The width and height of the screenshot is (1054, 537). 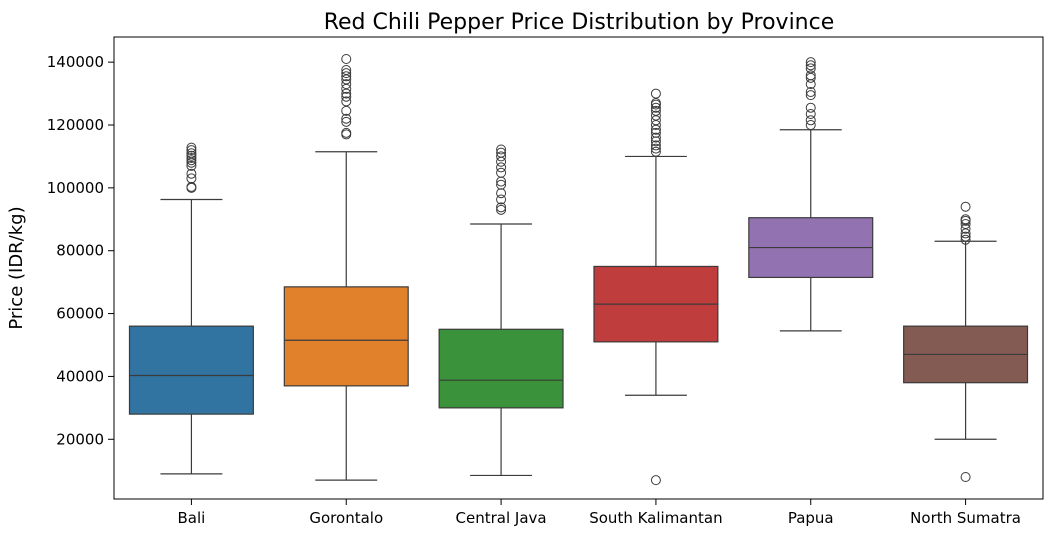 I want to click on box-south-kalimantan, so click(x=656, y=287).